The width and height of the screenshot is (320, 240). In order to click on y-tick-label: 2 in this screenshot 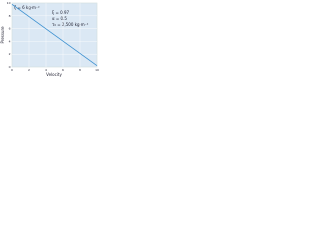, I will do `click(10, 54)`.